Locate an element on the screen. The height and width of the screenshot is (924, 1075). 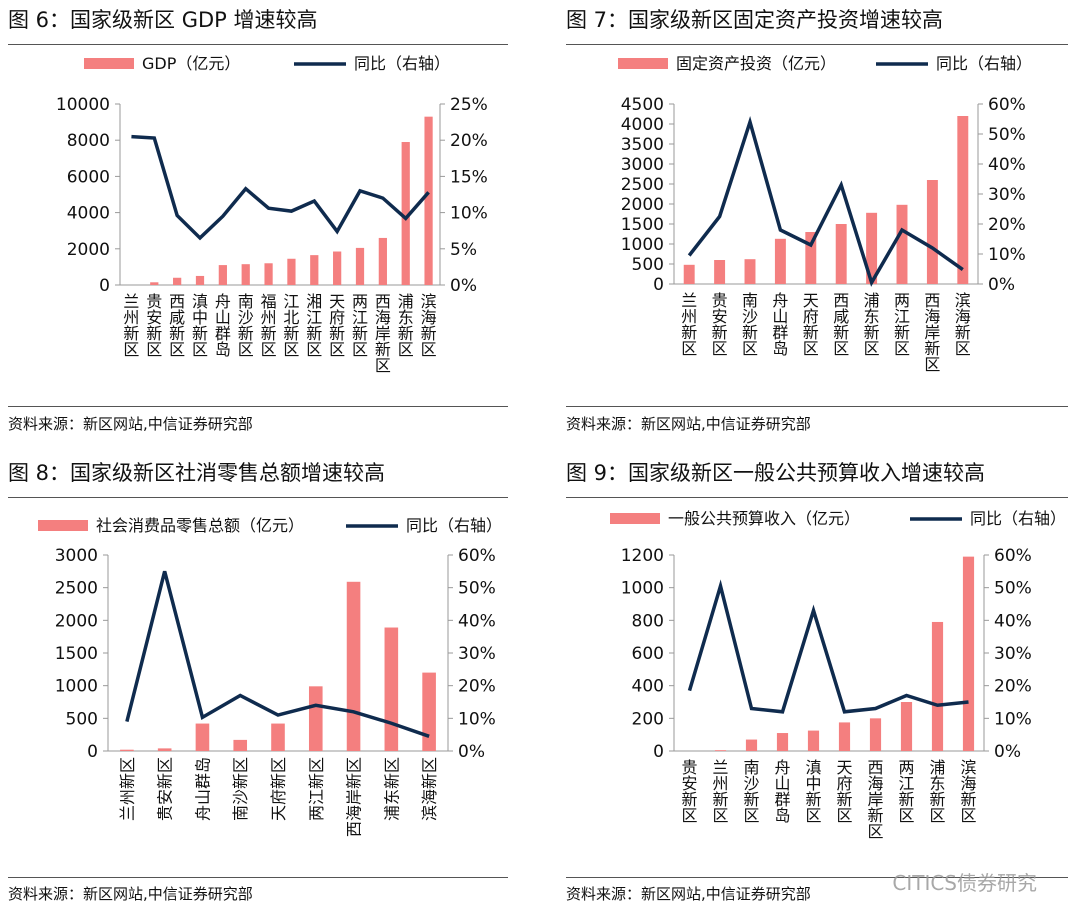
left-axis-tick-label: 200 is located at coordinates (648, 719).